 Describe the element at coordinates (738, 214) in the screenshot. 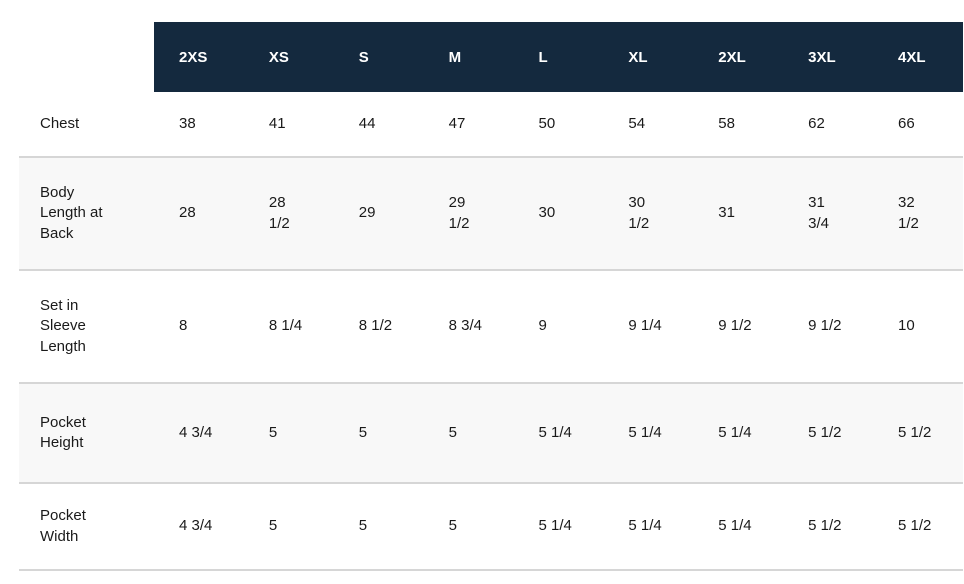

I see `size-value-cell: 31` at that location.